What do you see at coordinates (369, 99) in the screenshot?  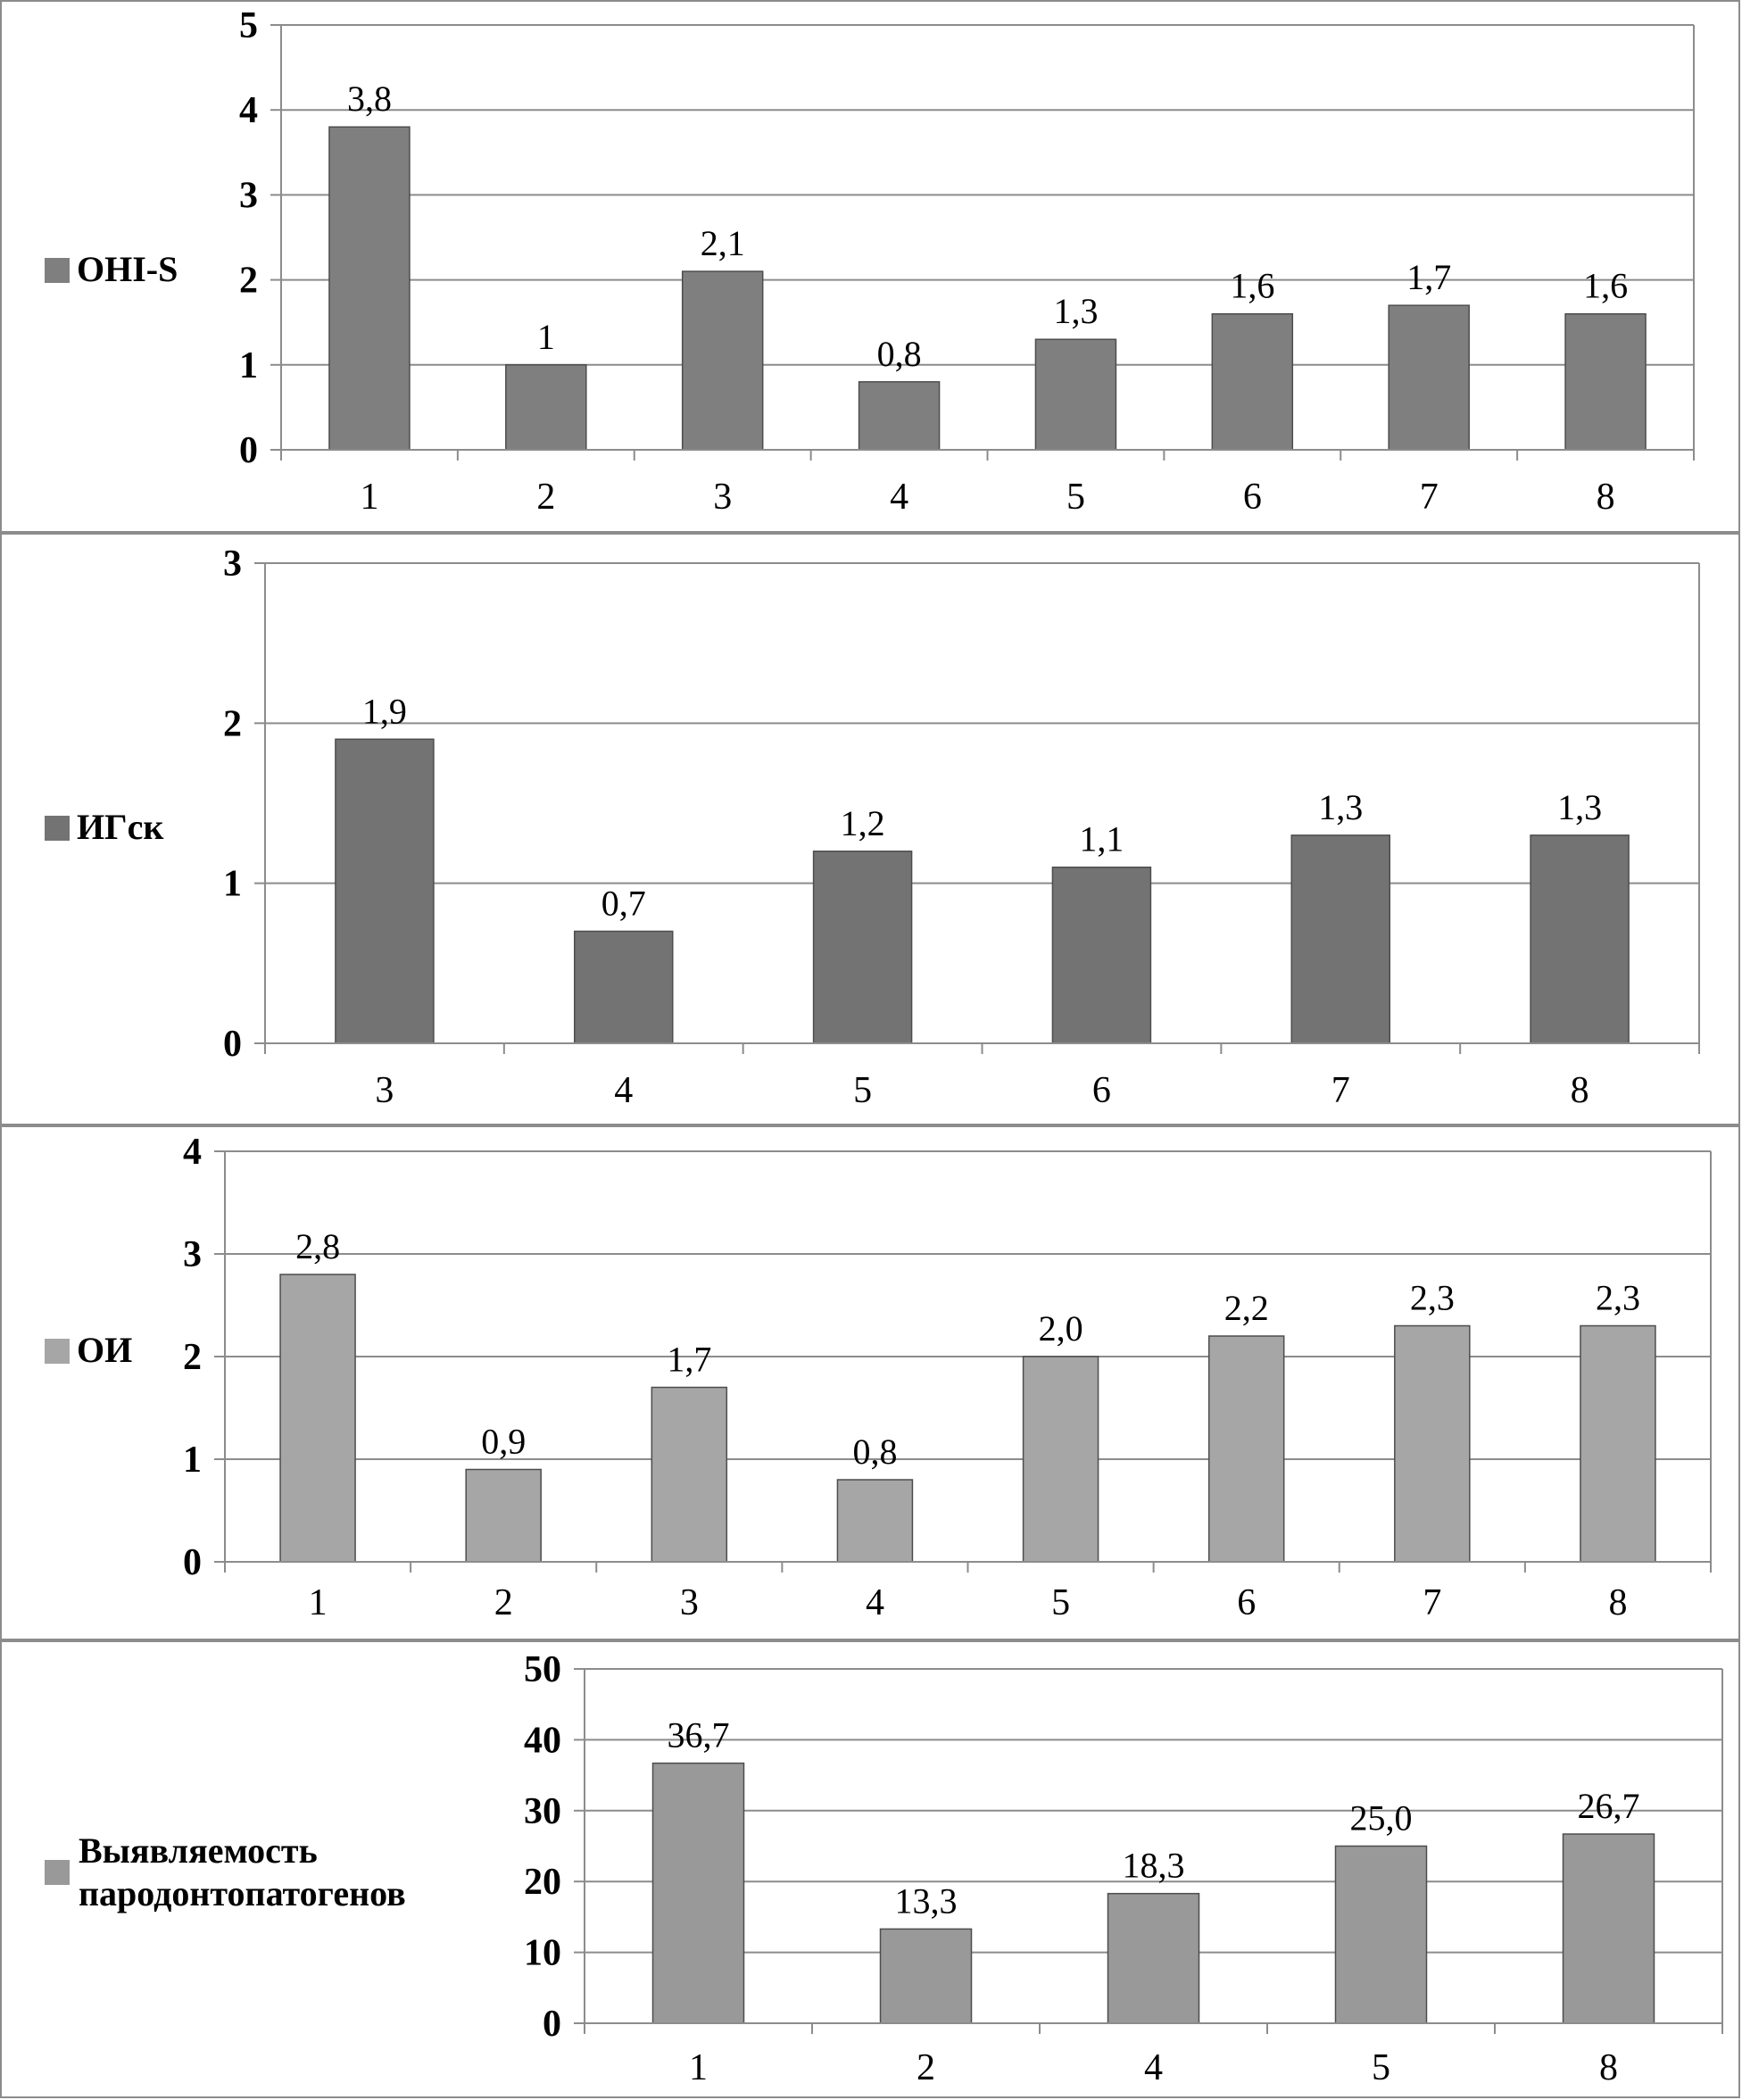 I see `data-label: 3,8` at bounding box center [369, 99].